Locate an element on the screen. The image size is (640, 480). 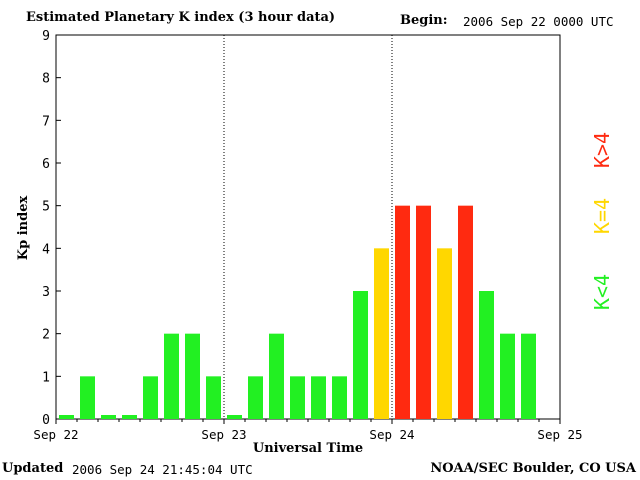
legend-label: K>4 is located at coordinates (602, 150).